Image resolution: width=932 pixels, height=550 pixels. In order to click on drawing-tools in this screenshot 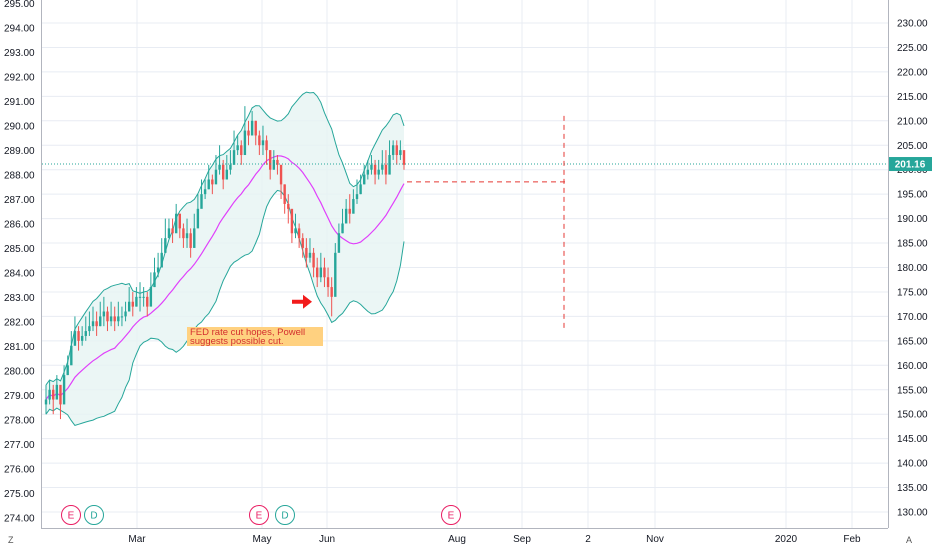, I will do `click(428, 222)`.